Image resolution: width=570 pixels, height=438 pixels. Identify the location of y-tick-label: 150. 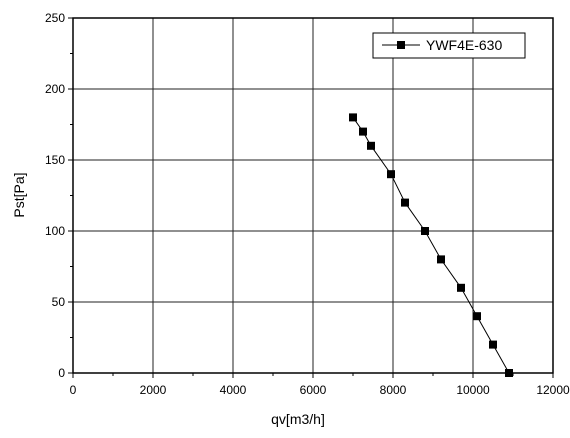
(55, 160).